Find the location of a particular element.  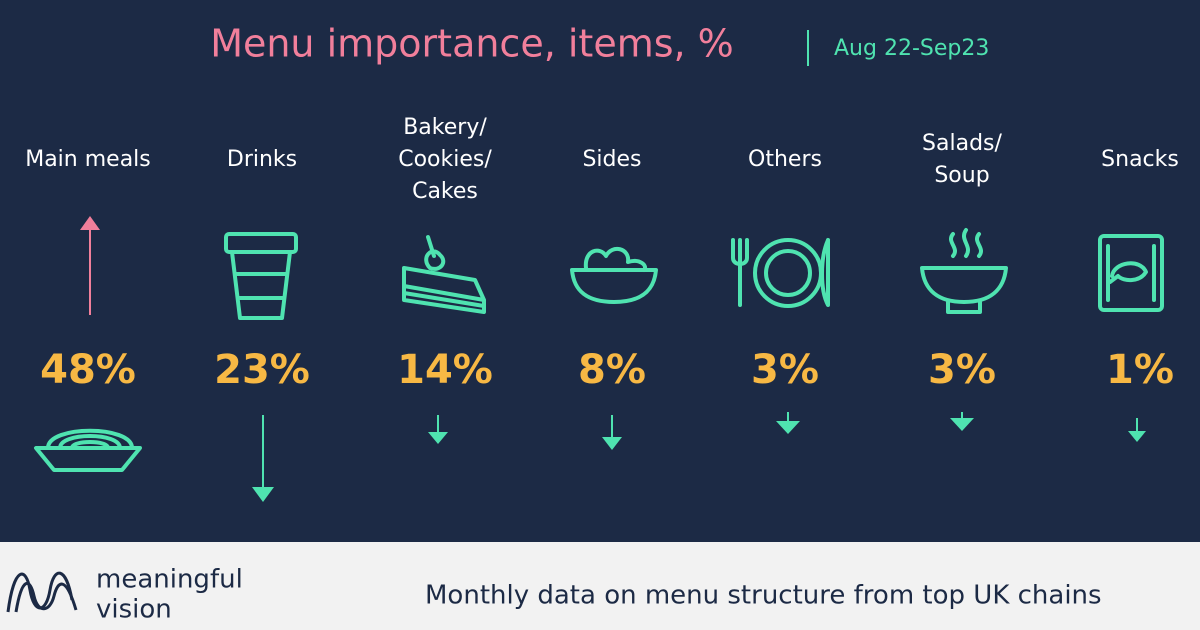

item-label: Main meals is located at coordinates (88, 159).